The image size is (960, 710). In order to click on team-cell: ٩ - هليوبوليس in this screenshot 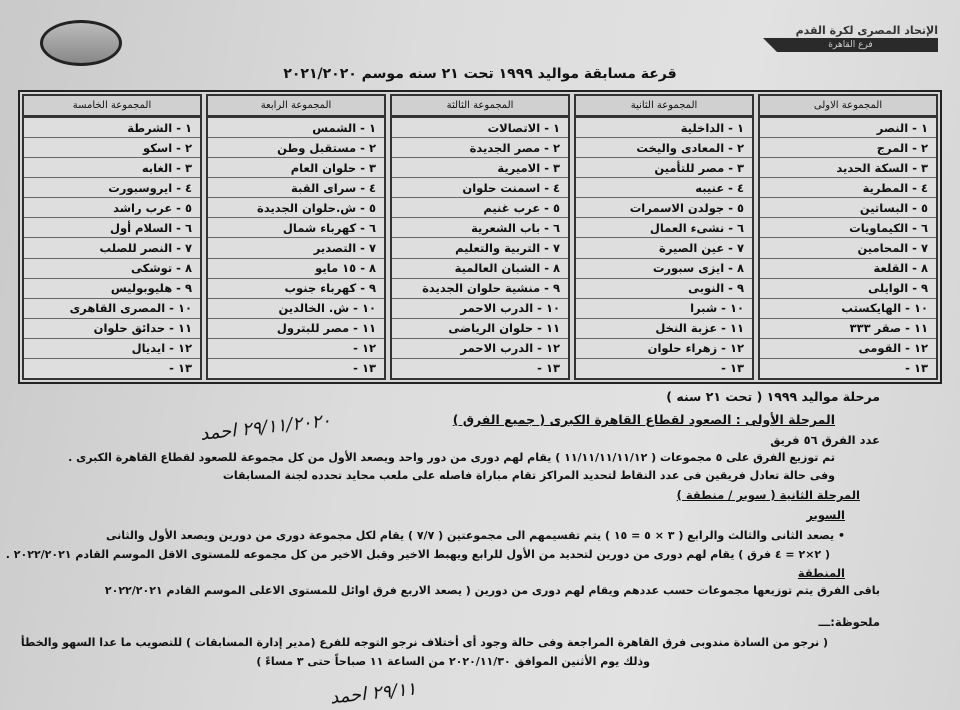, I will do `click(112, 289)`.